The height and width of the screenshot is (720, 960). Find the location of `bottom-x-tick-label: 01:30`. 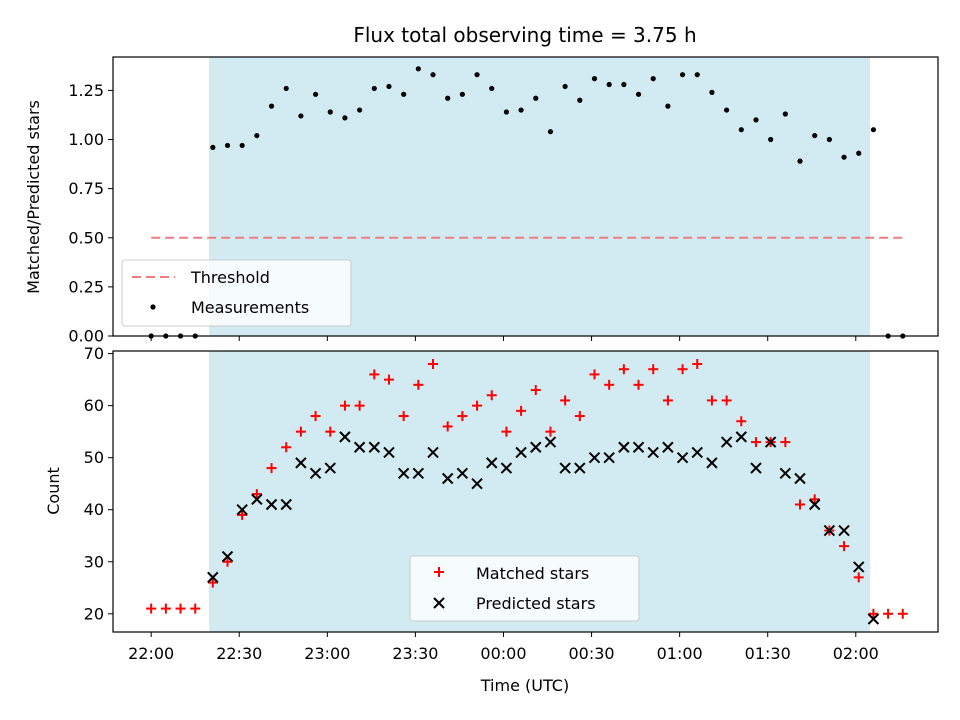

bottom-x-tick-label: 01:30 is located at coordinates (768, 653).